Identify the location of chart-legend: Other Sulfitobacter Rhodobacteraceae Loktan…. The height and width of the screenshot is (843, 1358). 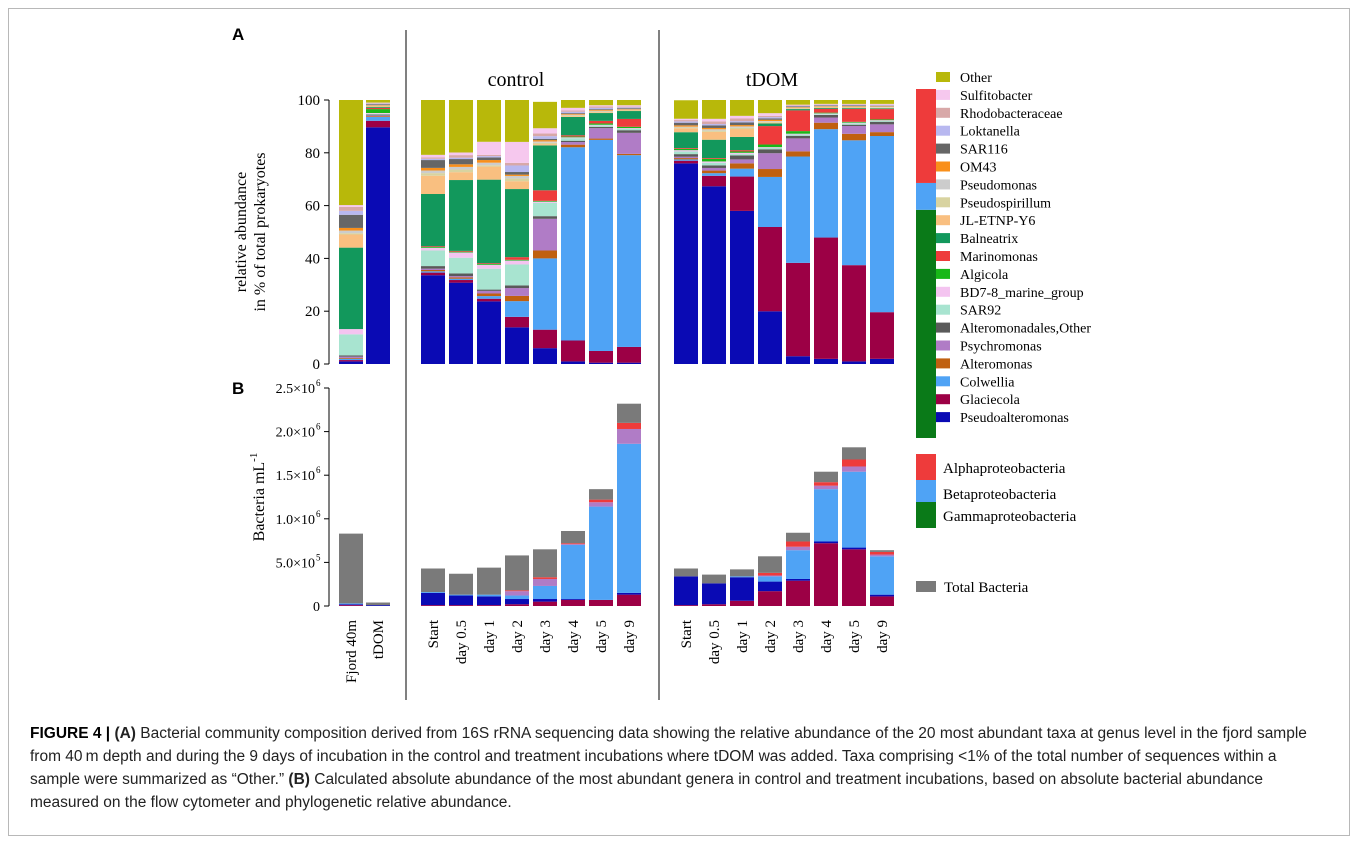
(1003, 333).